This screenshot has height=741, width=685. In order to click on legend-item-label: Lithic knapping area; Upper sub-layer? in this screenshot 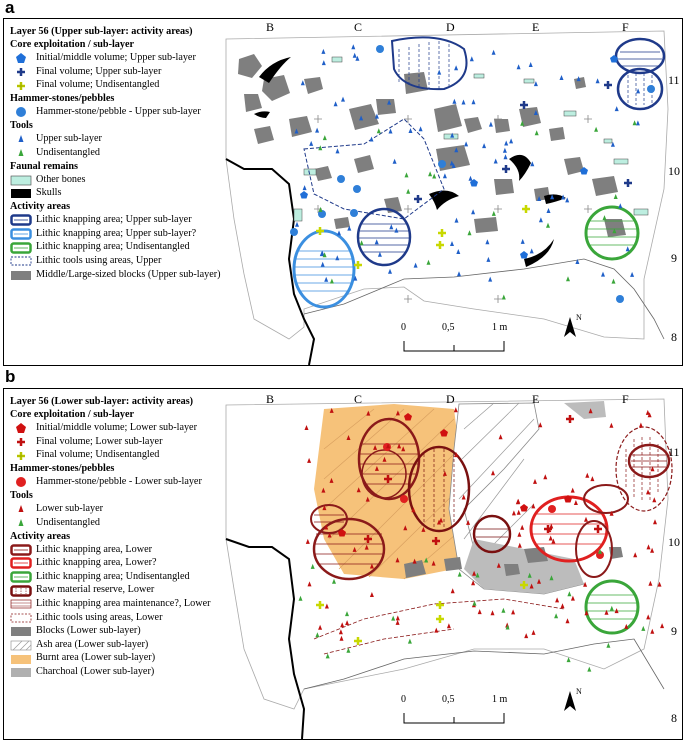, I will do `click(116, 233)`.